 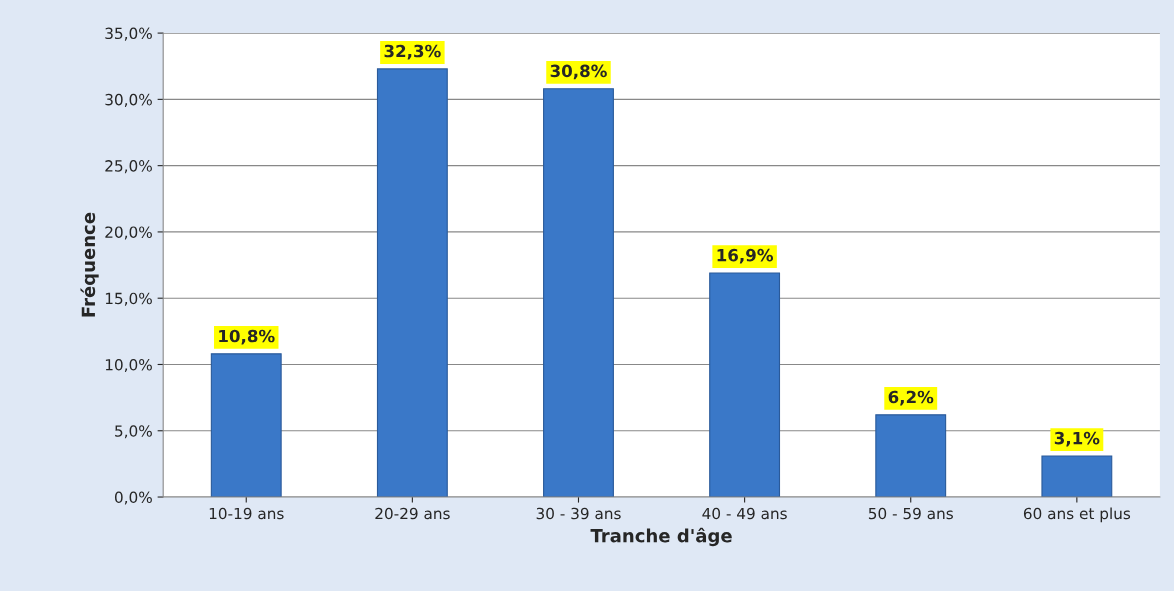 I want to click on data-label: 32,3%, so click(x=412, y=52).